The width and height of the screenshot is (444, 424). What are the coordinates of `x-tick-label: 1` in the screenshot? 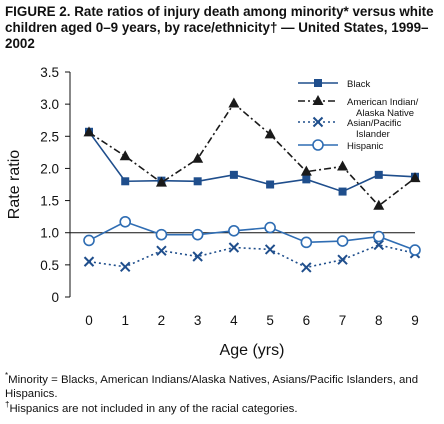 It's located at (125, 320).